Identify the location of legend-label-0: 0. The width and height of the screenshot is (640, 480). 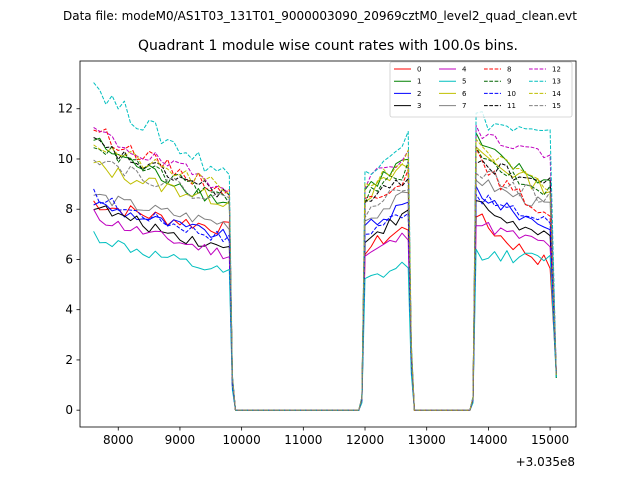
(419, 70).